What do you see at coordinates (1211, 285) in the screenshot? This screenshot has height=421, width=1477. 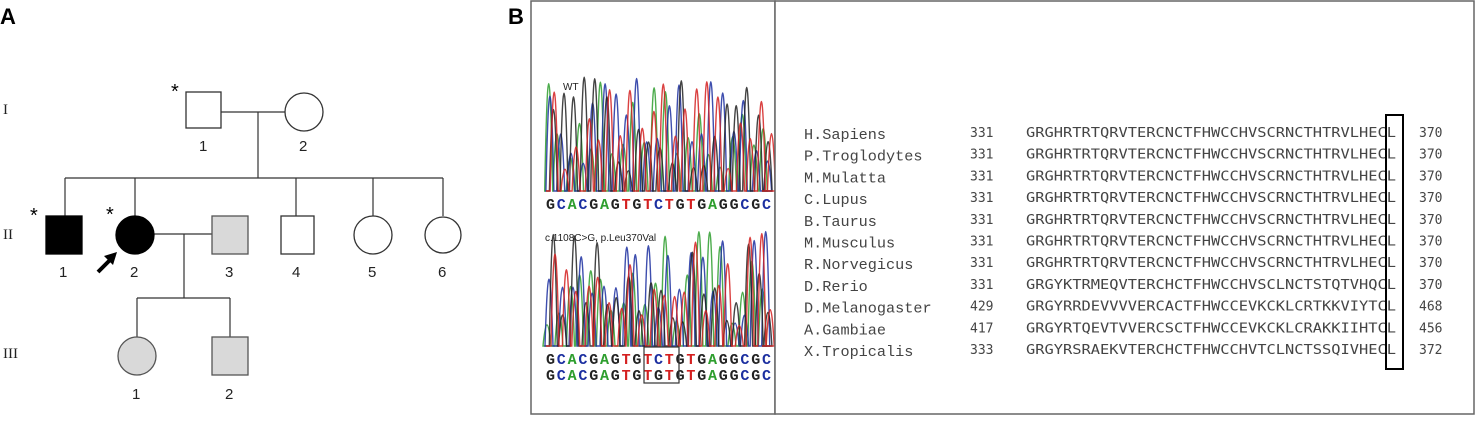 I see `protein-sequence: GRGYKTRMEQVTERCHCTFHWCCHVSCLNCTSTQTVHQCL` at bounding box center [1211, 285].